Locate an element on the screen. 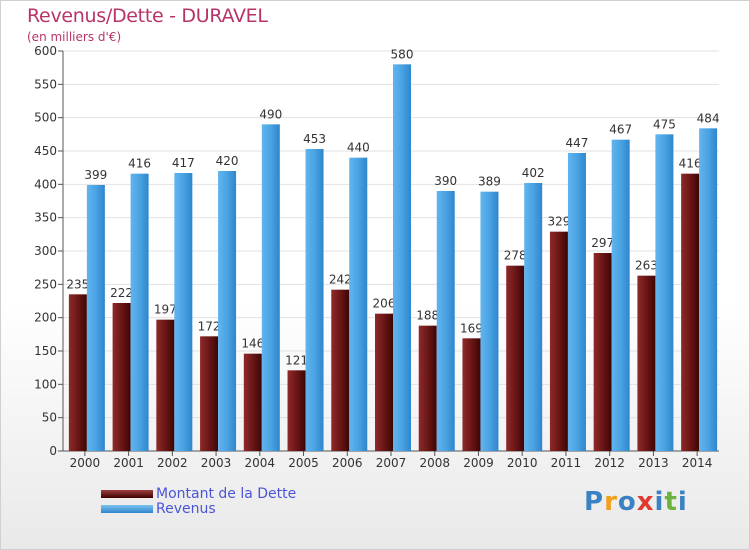  legend-swatch-revenue is located at coordinates (127, 509).